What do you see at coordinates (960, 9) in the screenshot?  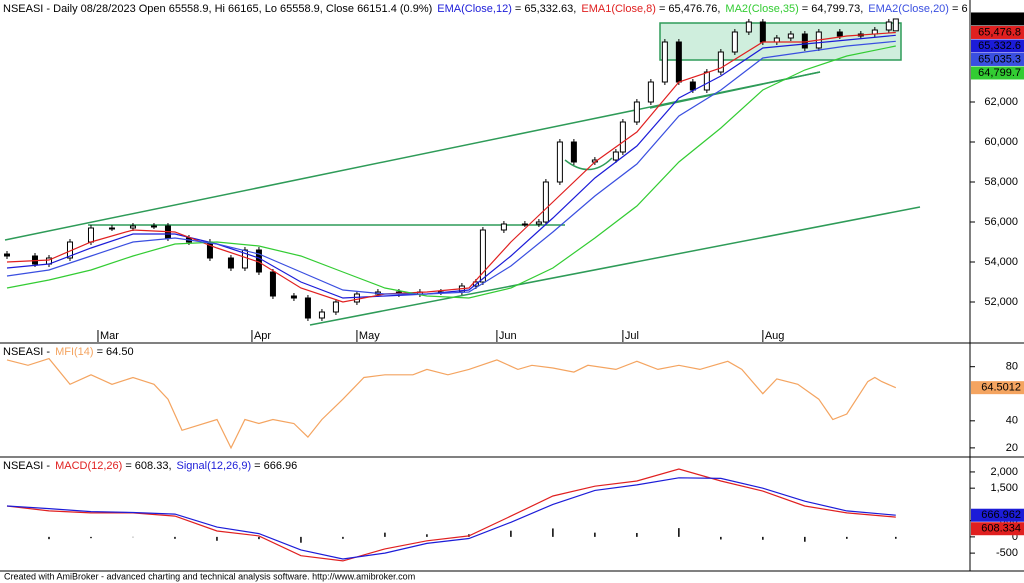 I see `header-part: = 6` at bounding box center [960, 9].